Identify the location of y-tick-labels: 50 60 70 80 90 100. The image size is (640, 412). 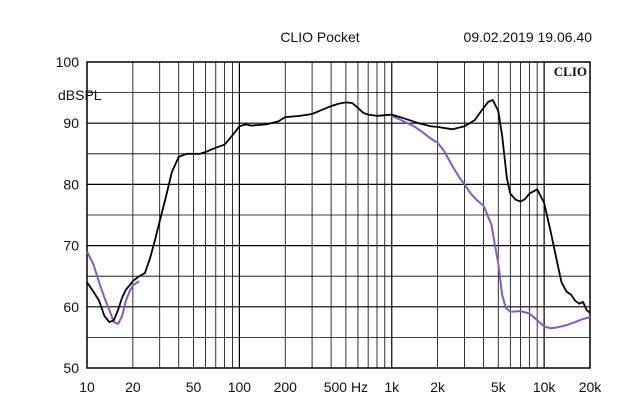
(68, 215).